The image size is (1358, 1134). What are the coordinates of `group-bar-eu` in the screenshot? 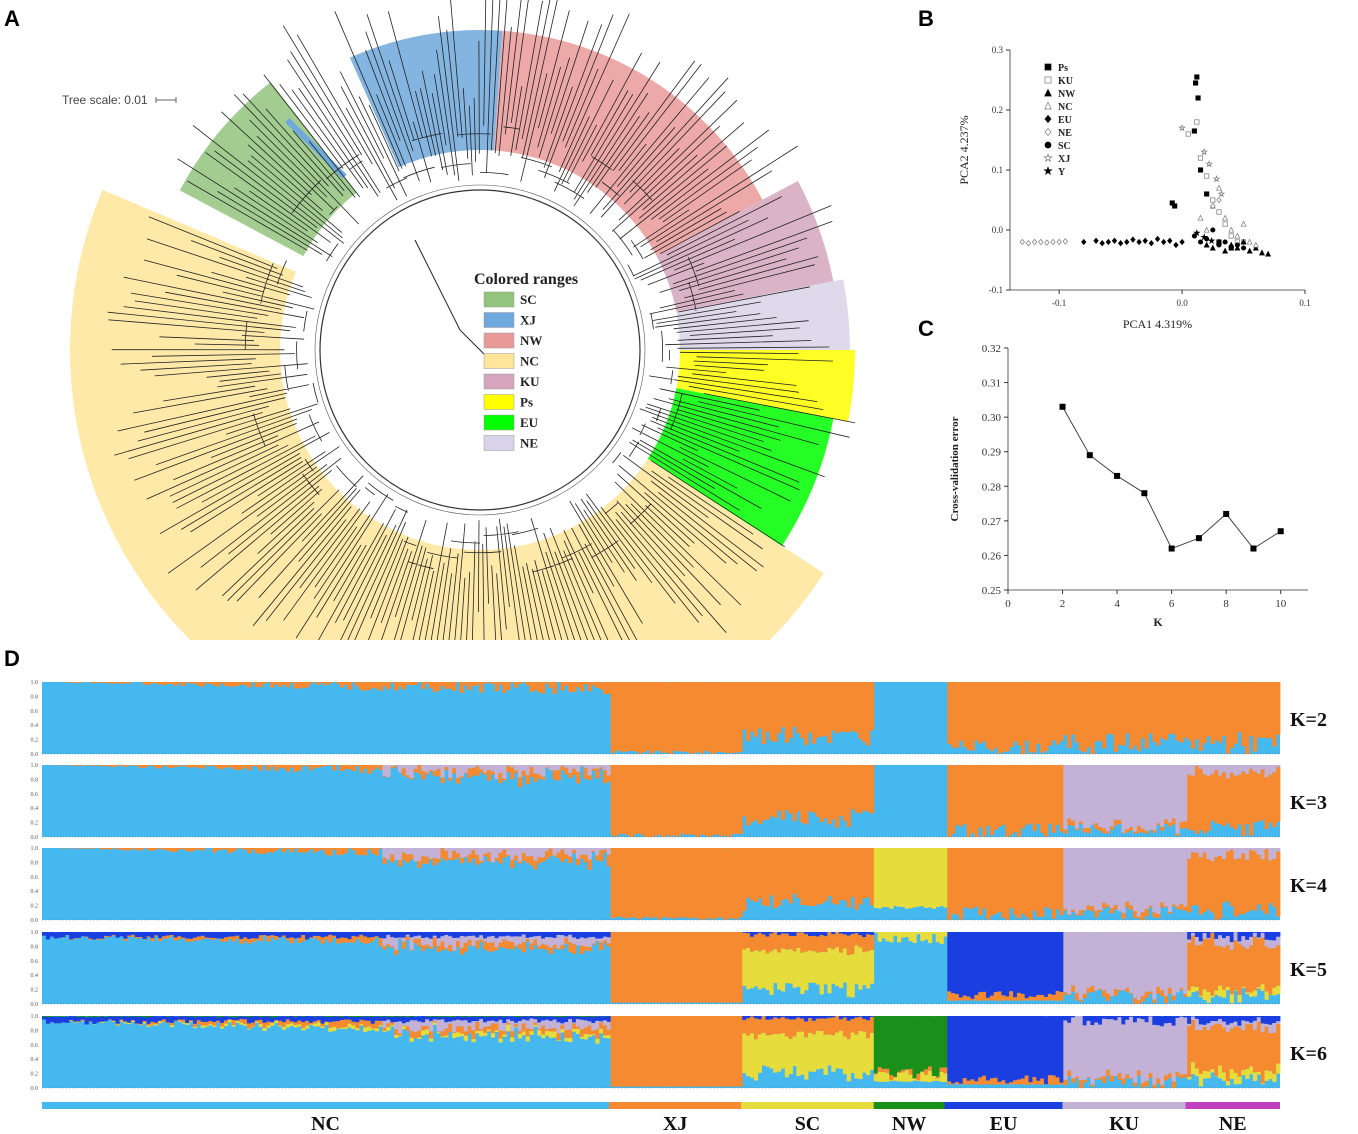 It's located at (1003, 1105).